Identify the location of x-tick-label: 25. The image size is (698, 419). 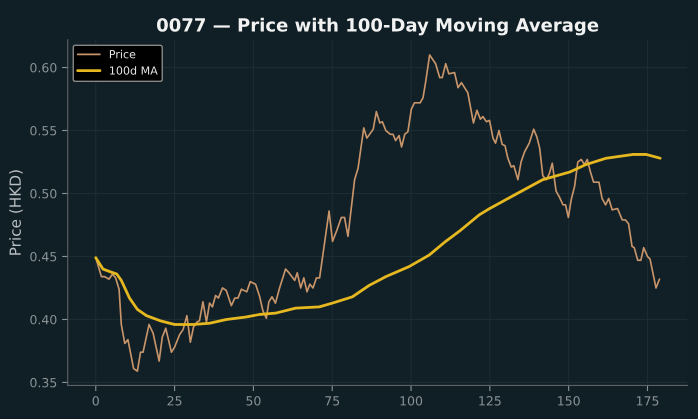
(175, 401).